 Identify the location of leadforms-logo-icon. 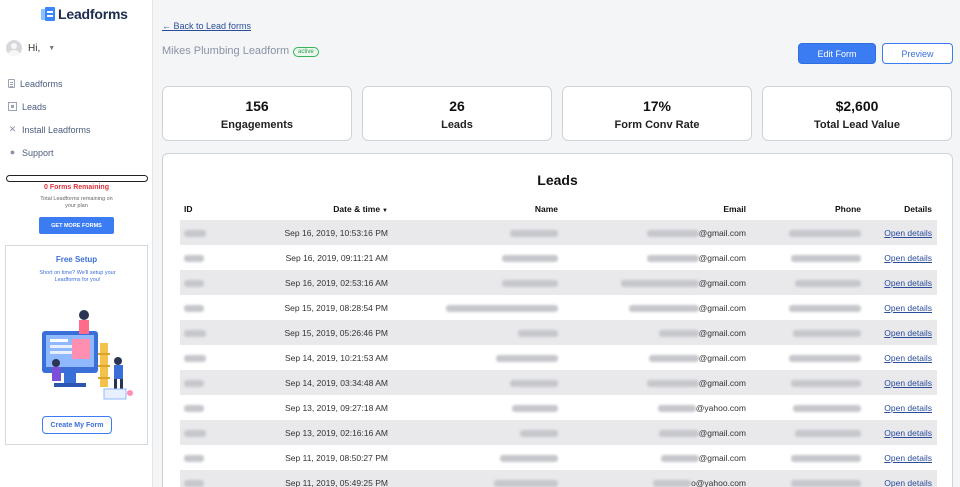
(48, 14).